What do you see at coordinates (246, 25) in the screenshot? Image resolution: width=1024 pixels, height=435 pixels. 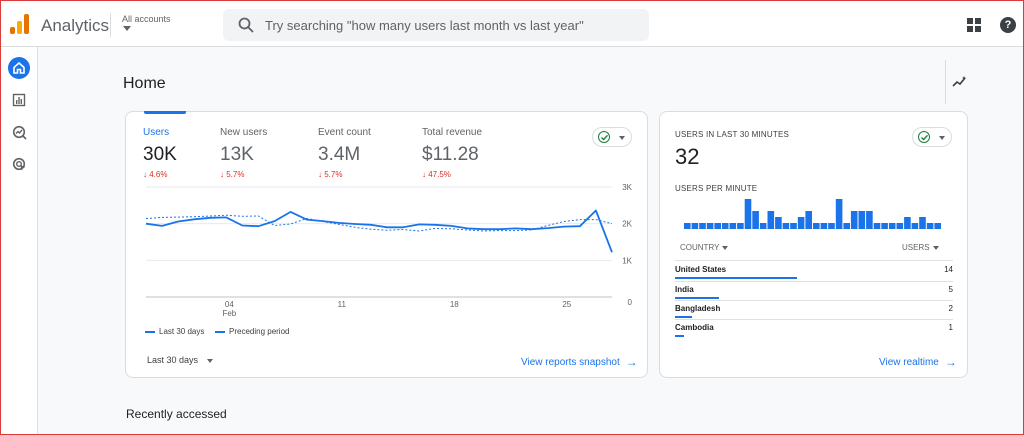 I see `search-icon` at bounding box center [246, 25].